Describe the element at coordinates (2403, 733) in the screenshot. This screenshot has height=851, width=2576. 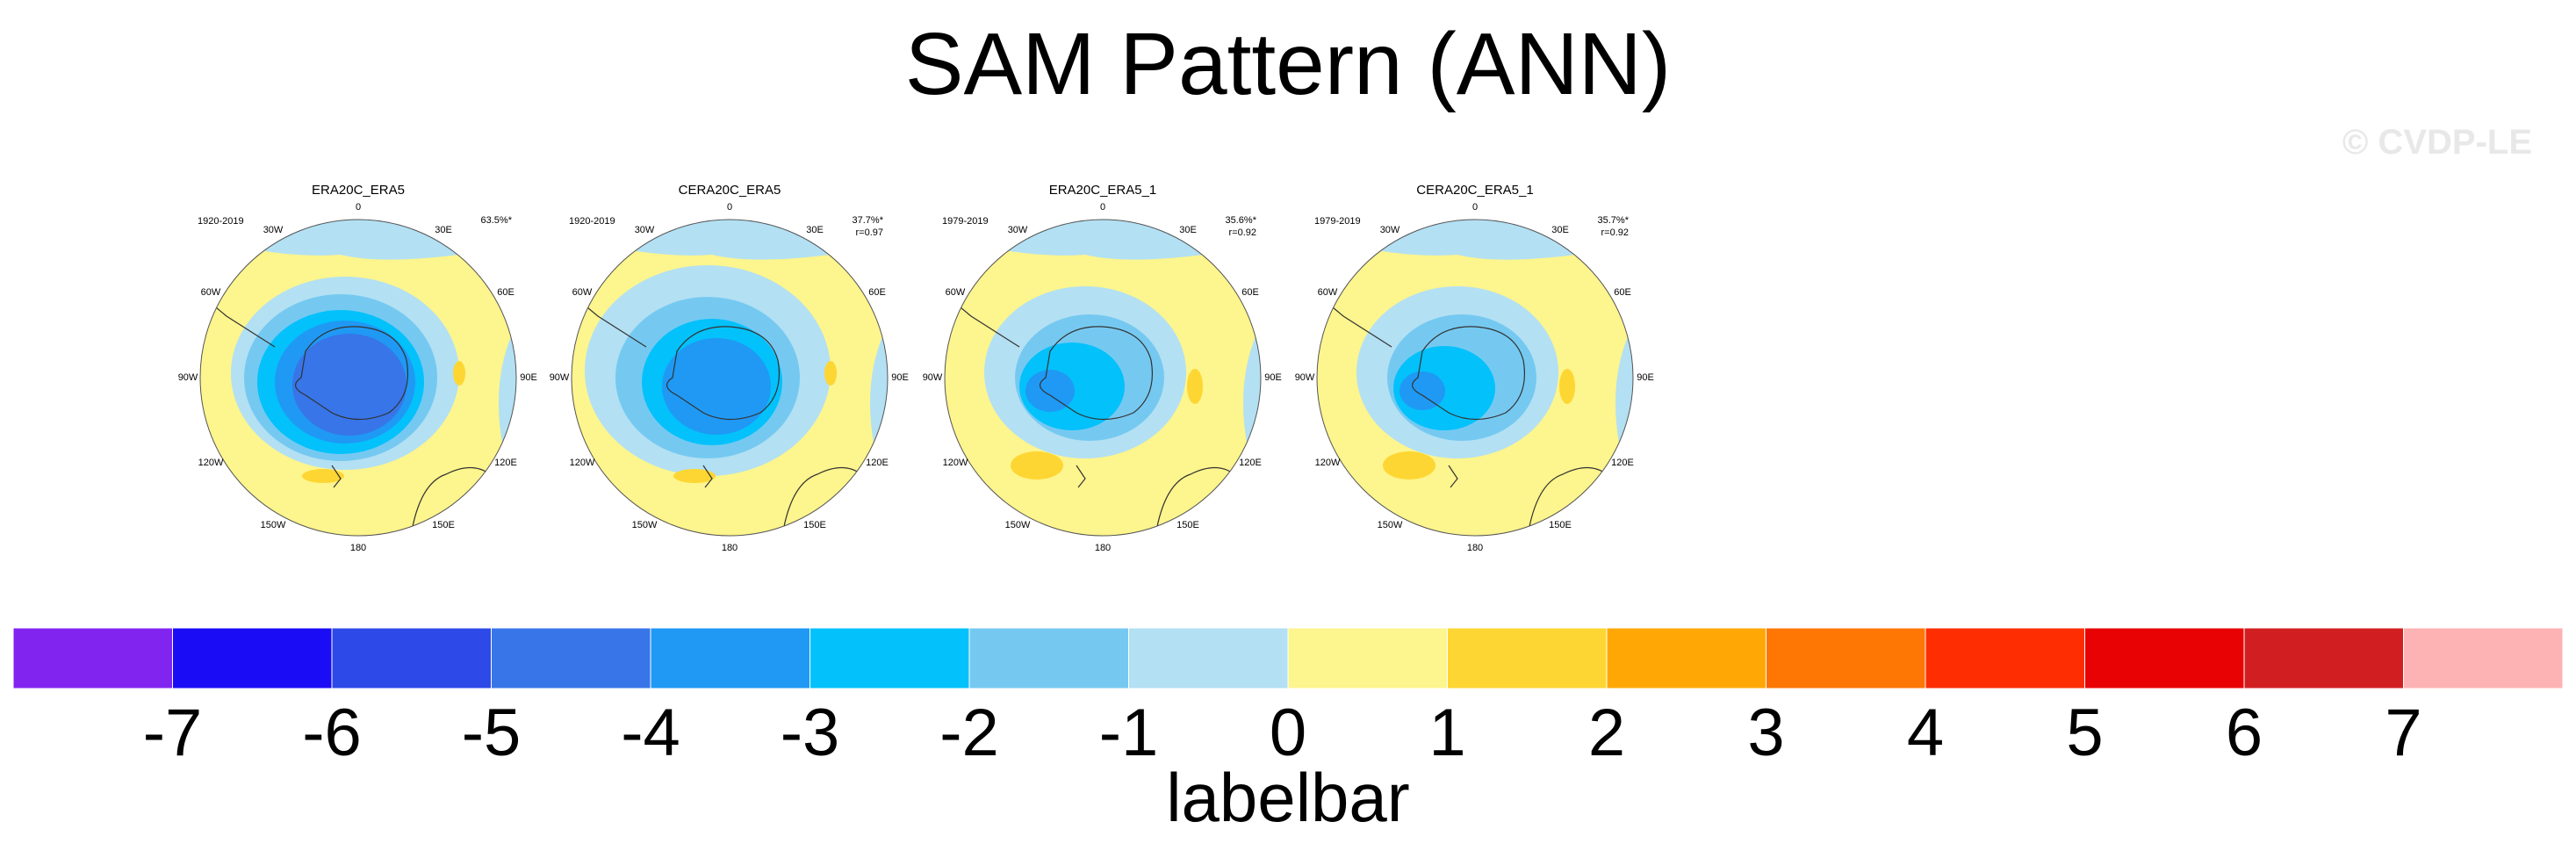
I see `labelbar-tick-label: 7` at that location.